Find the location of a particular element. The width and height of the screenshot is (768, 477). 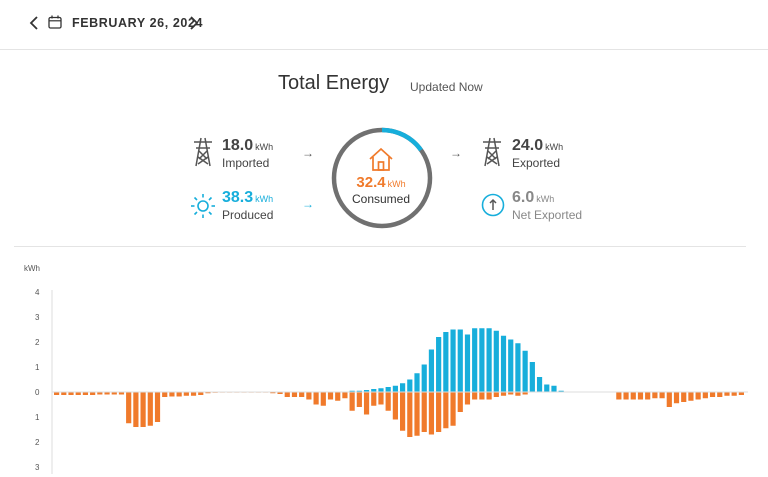

next-day-button is located at coordinates (194, 23).